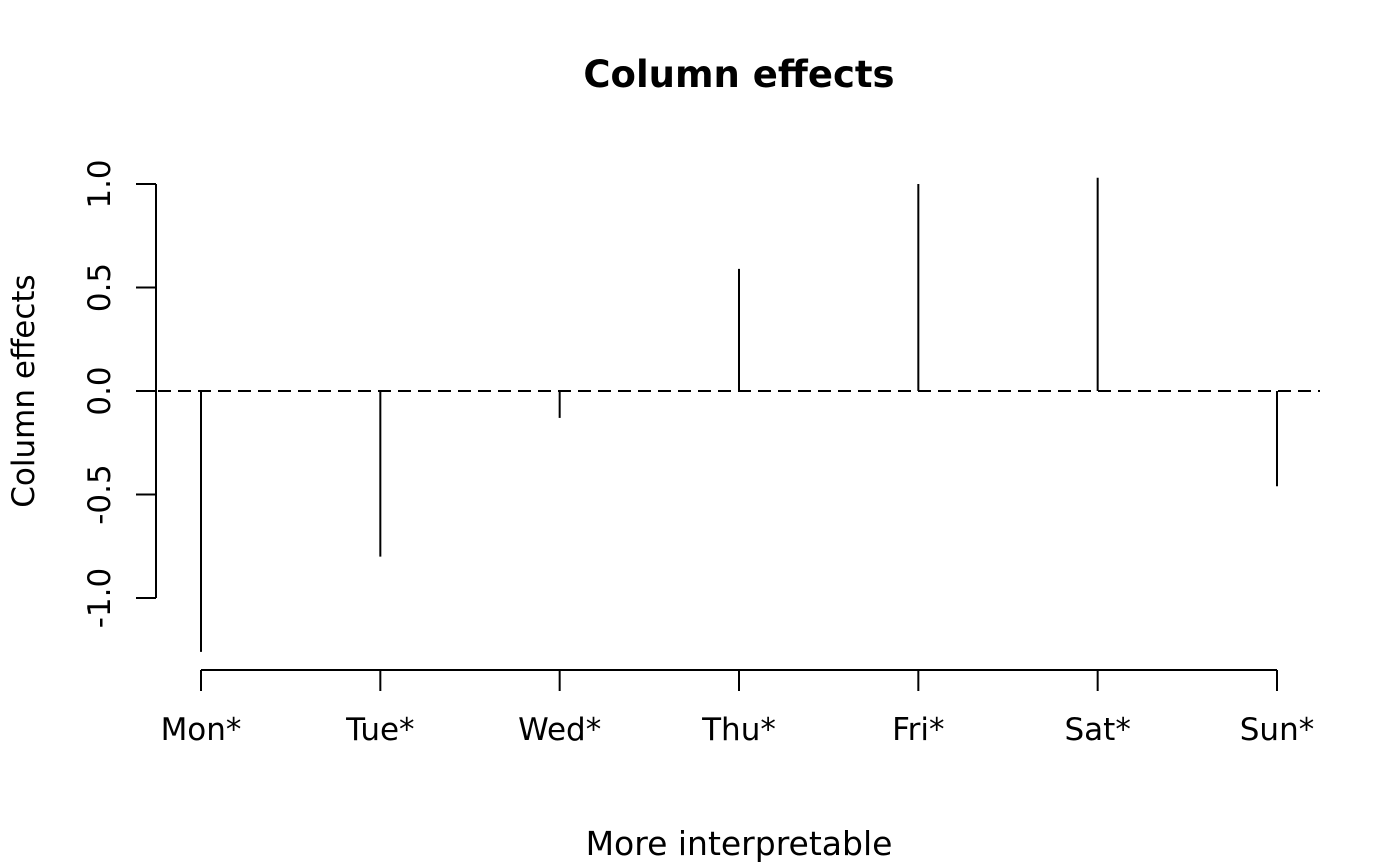 The height and width of the screenshot is (866, 1400). I want to click on x-category-label: Thu*, so click(738, 730).